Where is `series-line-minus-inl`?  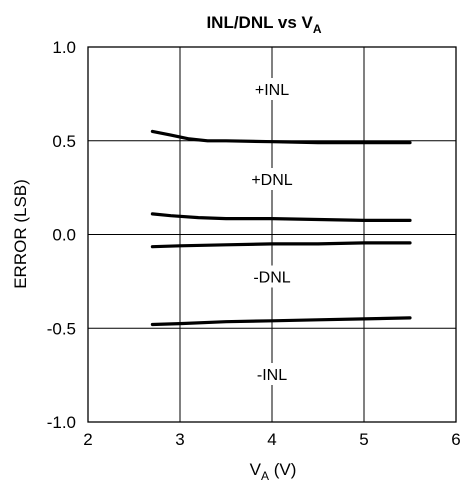 series-line-minus-inl is located at coordinates (281, 321).